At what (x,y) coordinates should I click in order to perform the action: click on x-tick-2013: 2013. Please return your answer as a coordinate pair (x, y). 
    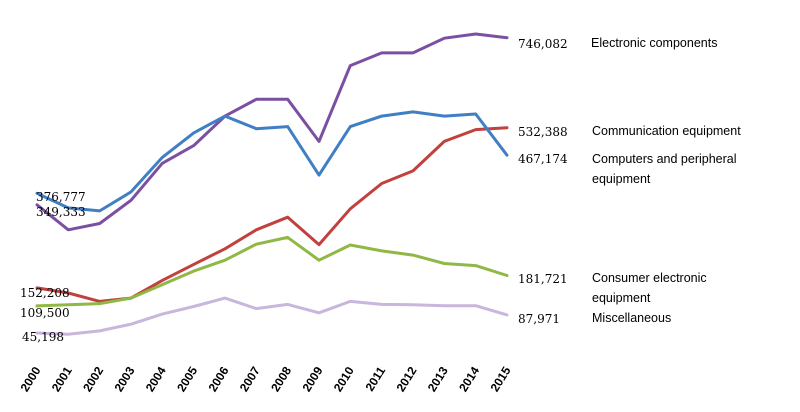
    Looking at the image, I should click on (438, 379).